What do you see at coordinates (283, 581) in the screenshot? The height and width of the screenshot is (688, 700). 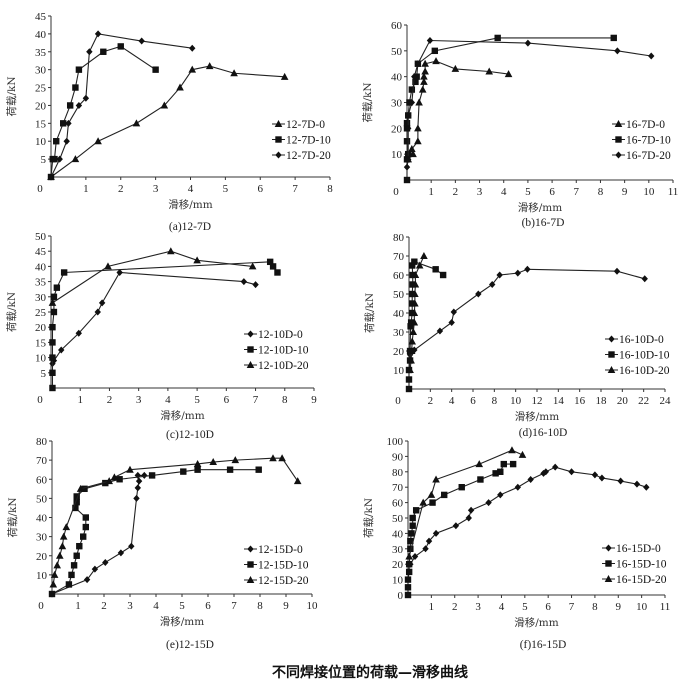 I see `legend-label: 12-15D-20` at bounding box center [283, 581].